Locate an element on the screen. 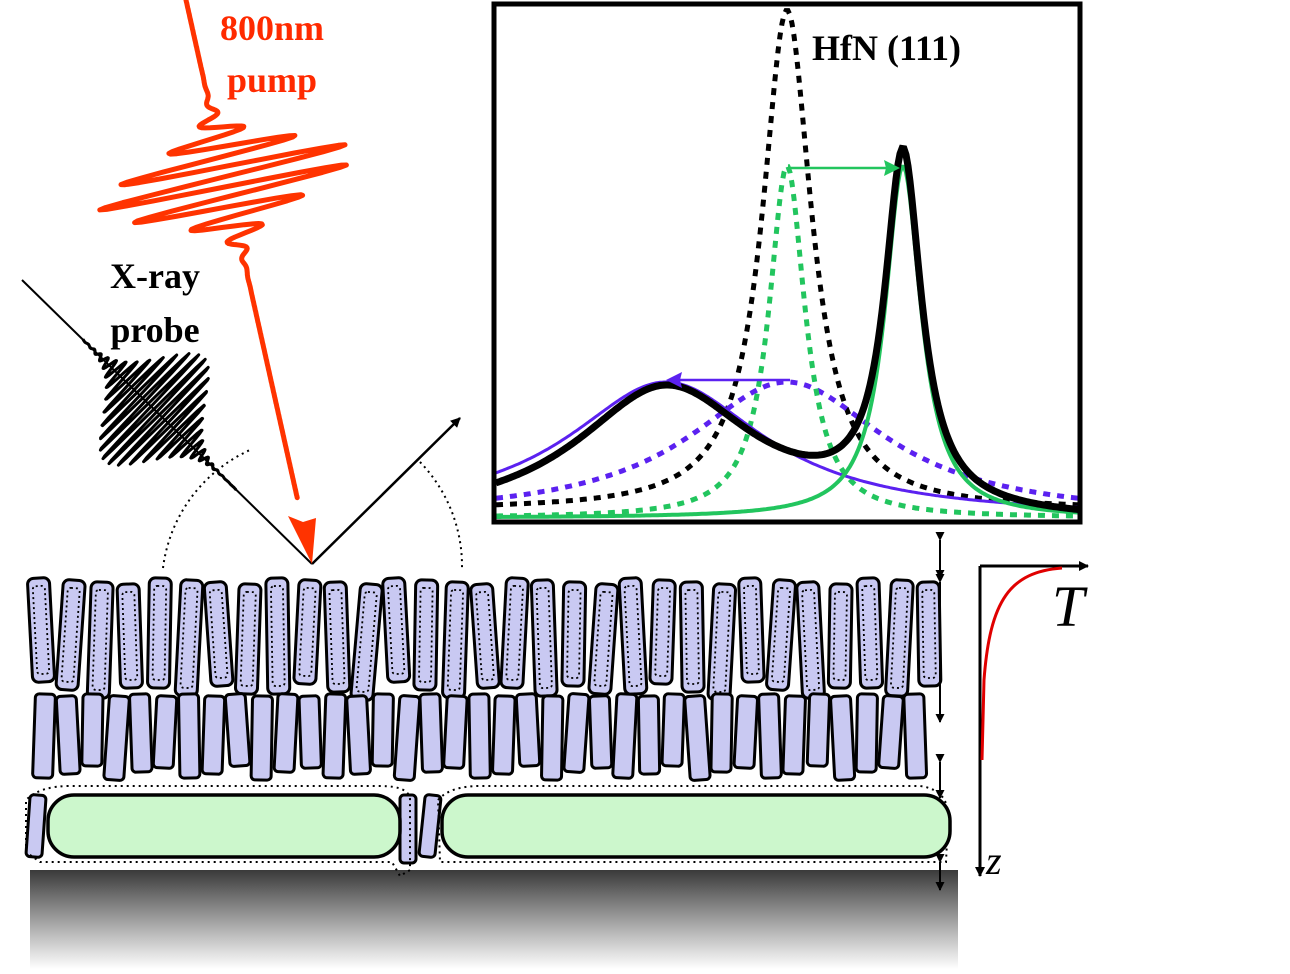  incidence-angle-arc is located at coordinates (206, 509).